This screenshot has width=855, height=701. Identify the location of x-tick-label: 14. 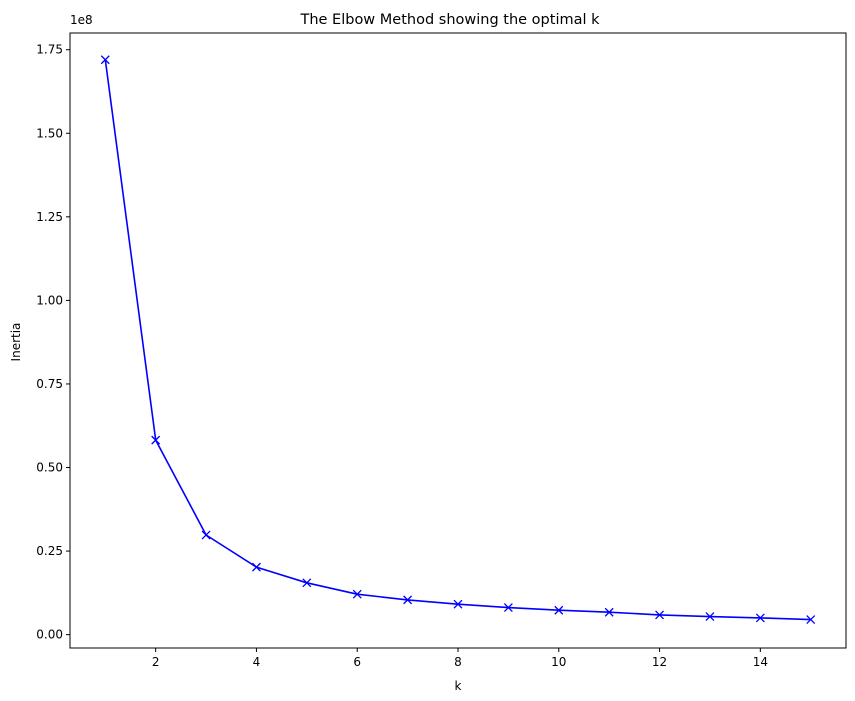
(760, 662).